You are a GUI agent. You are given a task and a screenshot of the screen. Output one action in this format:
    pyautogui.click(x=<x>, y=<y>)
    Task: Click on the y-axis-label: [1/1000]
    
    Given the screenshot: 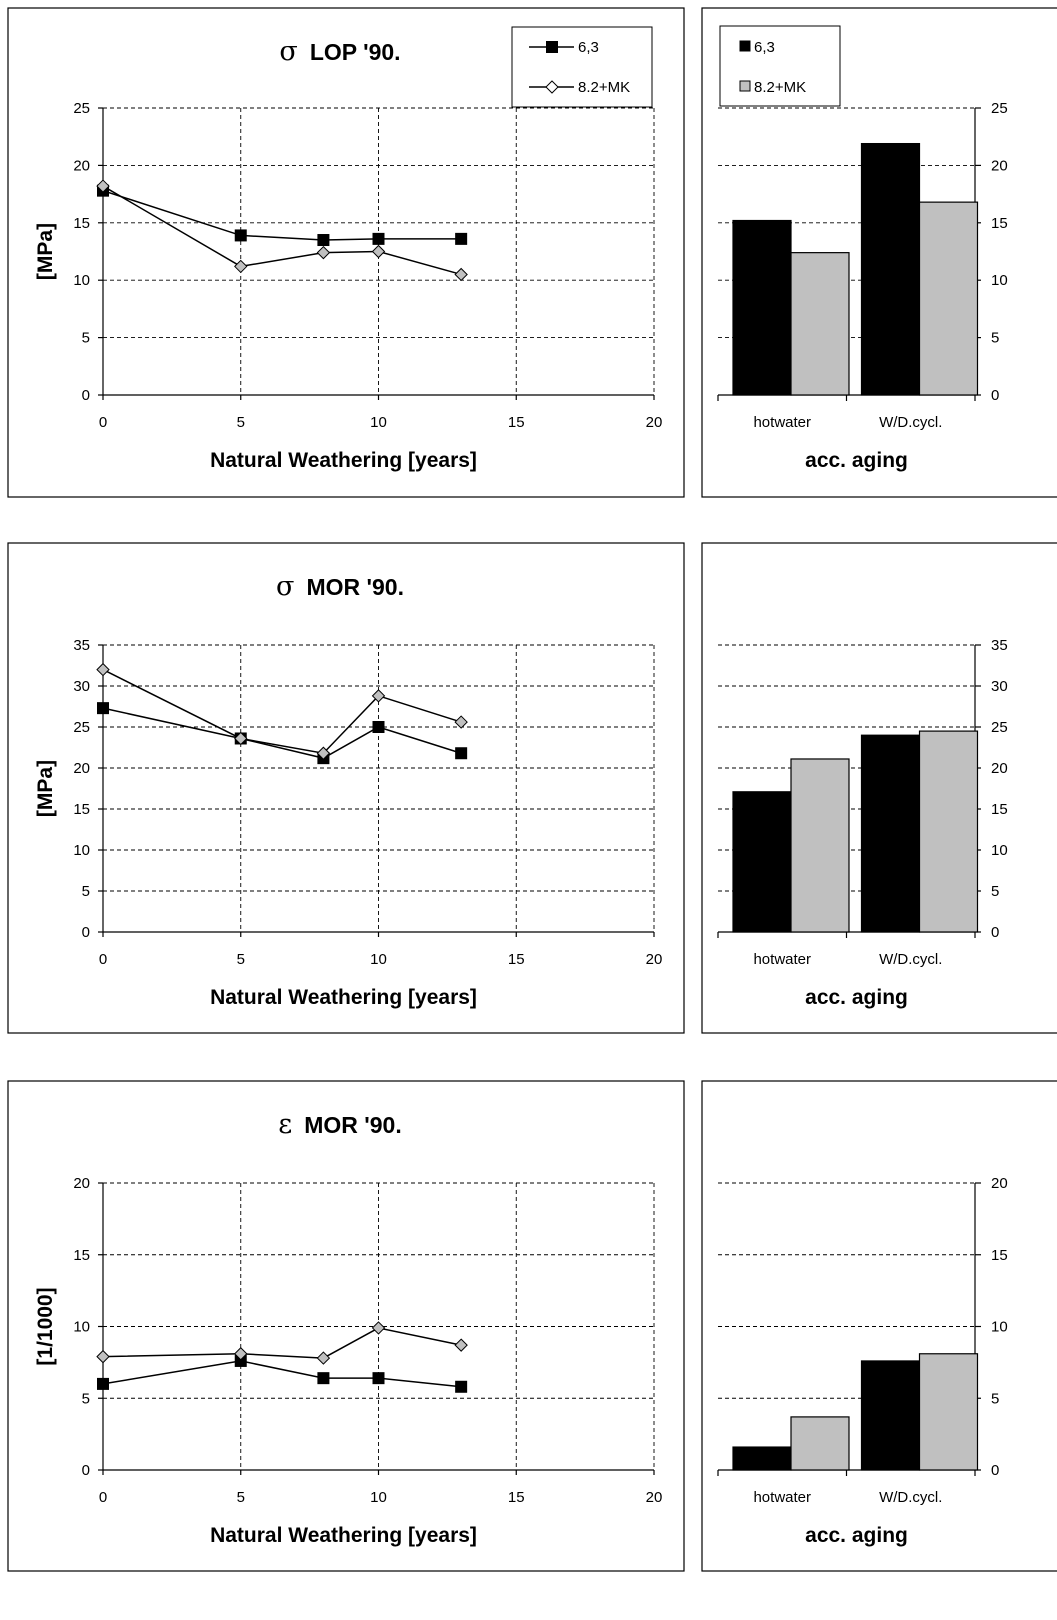 What is the action you would take?
    pyautogui.click(x=45, y=1326)
    